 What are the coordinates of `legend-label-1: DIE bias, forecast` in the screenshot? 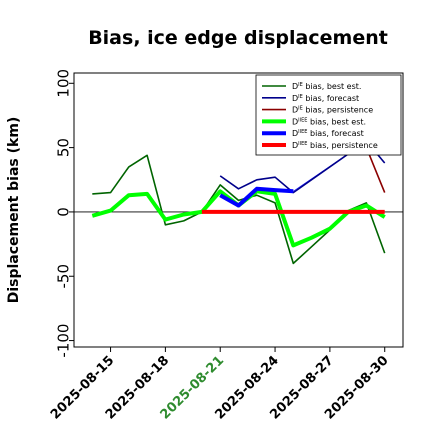 It's located at (325, 98).